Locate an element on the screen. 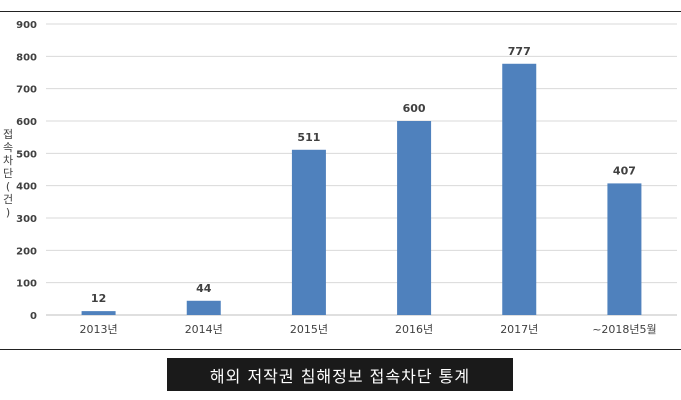 This screenshot has width=681, height=400. y-tick-label: 800 is located at coordinates (26, 57).